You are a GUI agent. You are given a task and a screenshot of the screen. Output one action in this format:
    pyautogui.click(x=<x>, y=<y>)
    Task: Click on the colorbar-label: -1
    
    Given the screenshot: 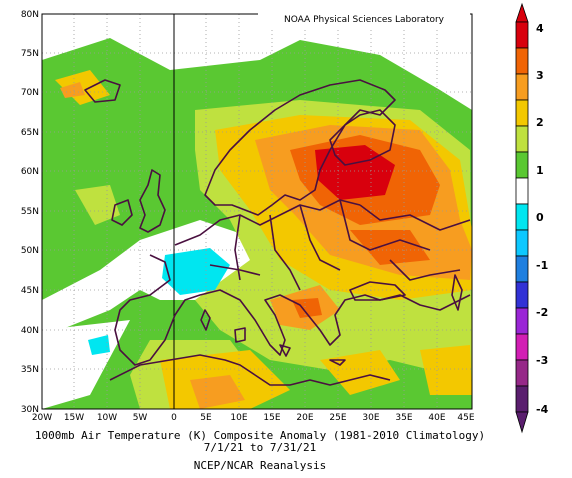 What is the action you would take?
    pyautogui.click(x=542, y=265)
    